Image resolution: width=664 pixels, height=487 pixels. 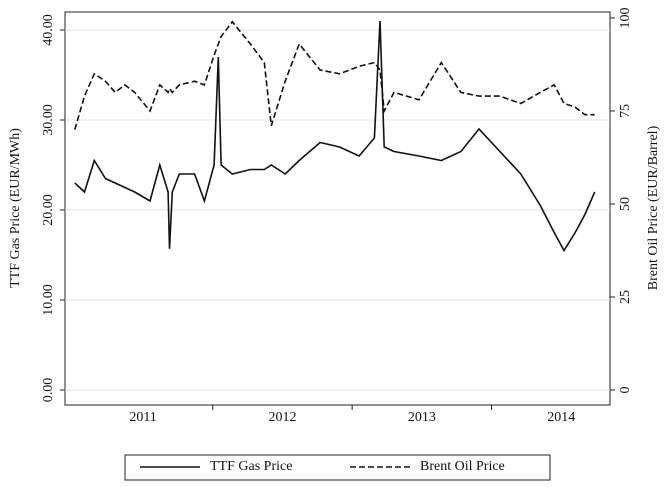 I want to click on y-tick-label: 30.00, so click(x=48, y=120).